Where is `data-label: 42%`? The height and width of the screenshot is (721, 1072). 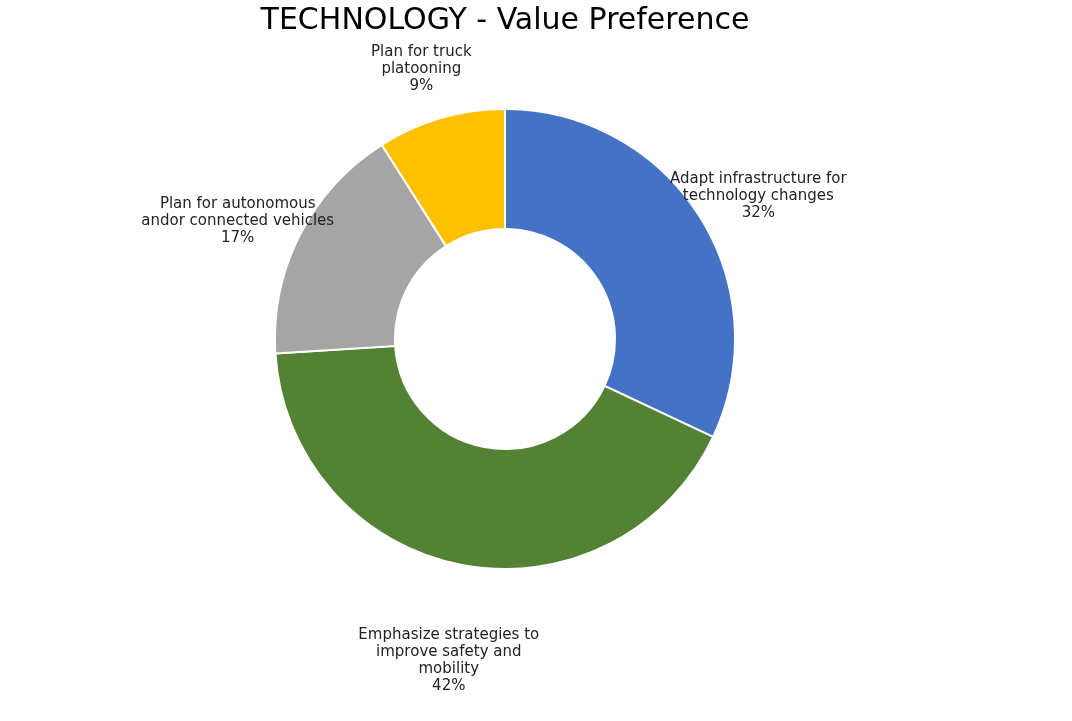 data-label: 42% is located at coordinates (449, 684).